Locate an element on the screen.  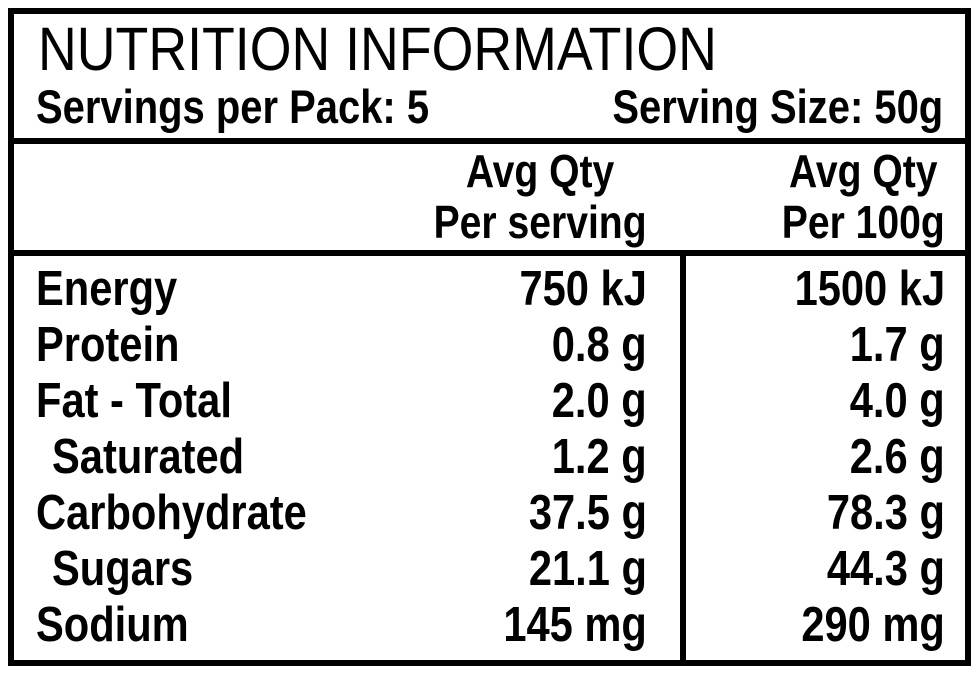
table-row: Sodium 145 mg 290 mg is located at coordinates (489, 625).